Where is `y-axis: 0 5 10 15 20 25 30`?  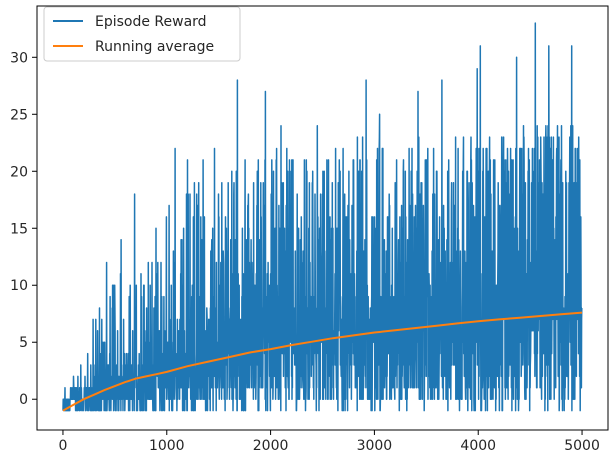 y-axis: 0 5 10 15 20 25 30 is located at coordinates (23, 229).